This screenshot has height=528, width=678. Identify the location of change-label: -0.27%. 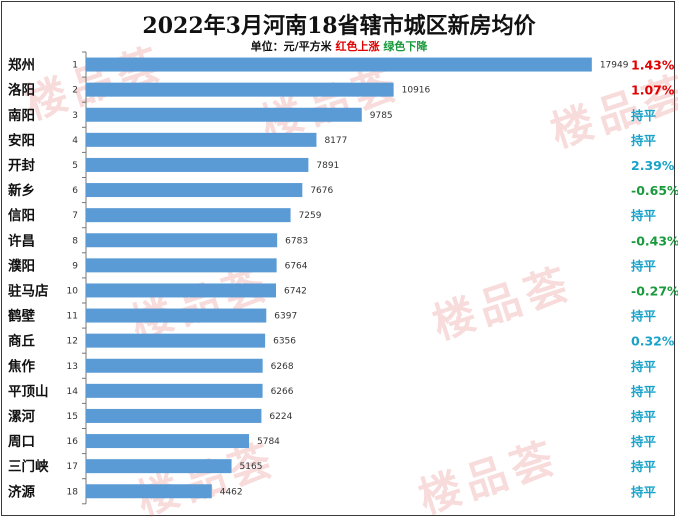
(654, 290).